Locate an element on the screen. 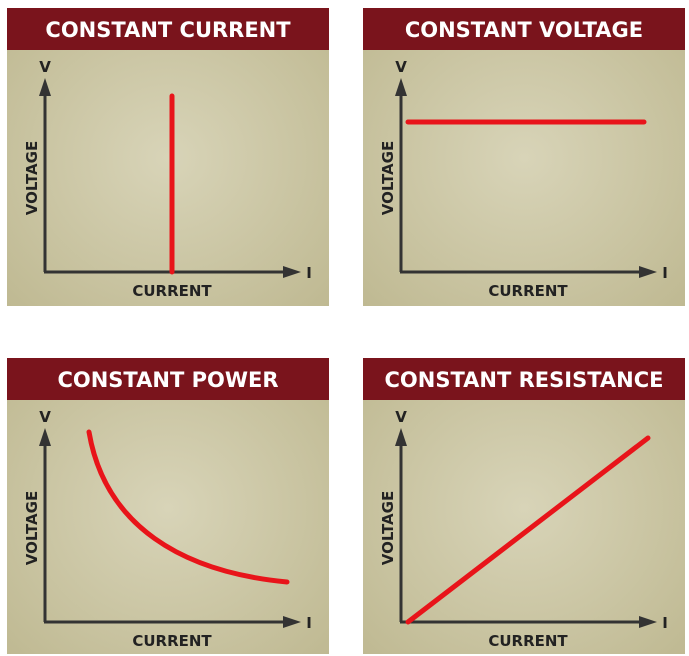  panel-title: CONSTANT CURRENT is located at coordinates (168, 30).